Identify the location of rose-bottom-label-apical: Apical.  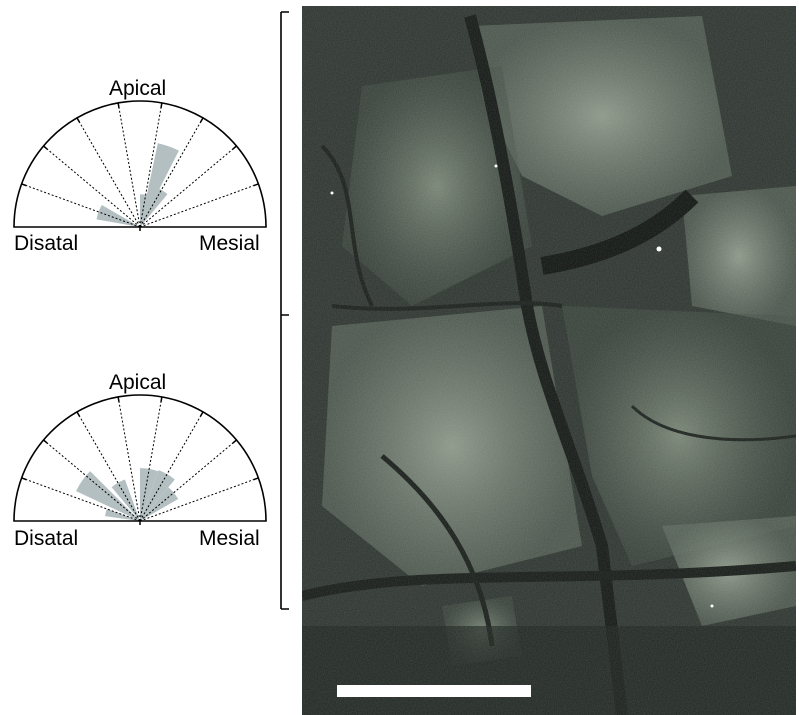
(138, 382).